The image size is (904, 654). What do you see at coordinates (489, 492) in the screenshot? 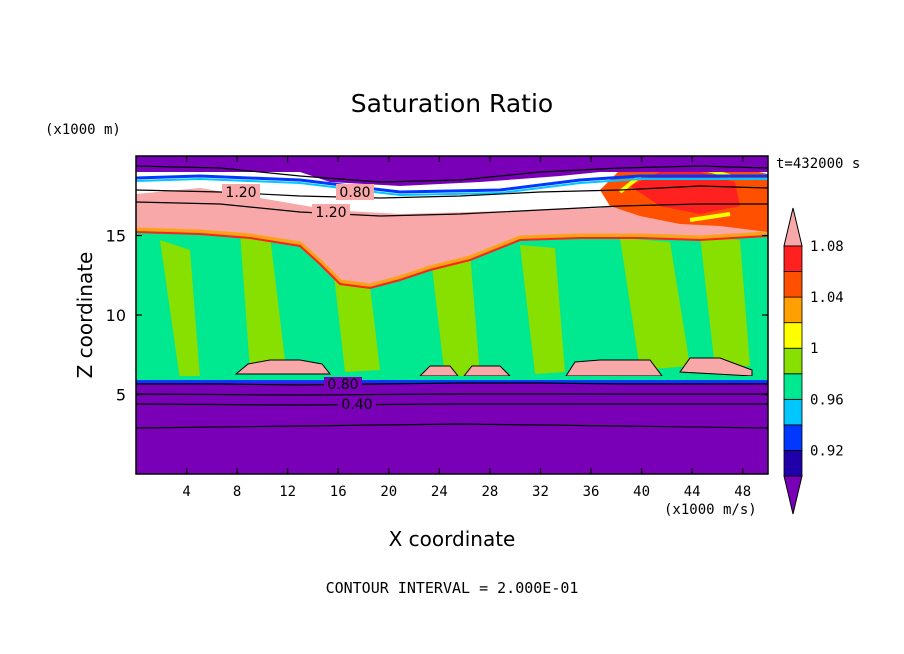
I see `x-tick-label: 28` at bounding box center [489, 492].